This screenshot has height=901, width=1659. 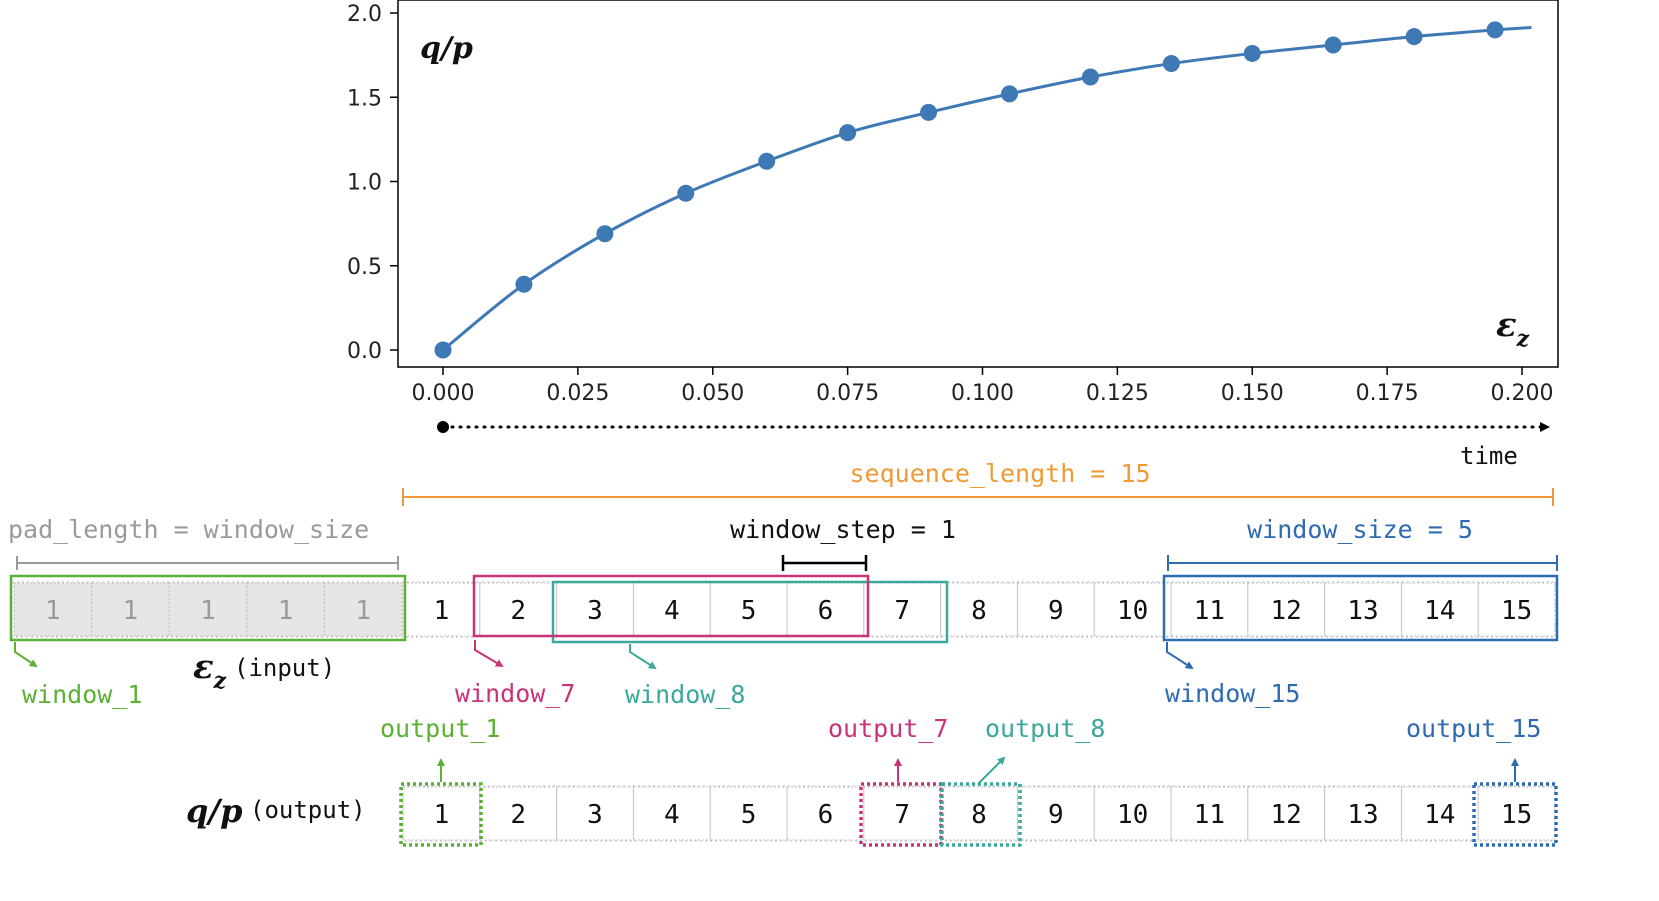 I want to click on y-tick-label: 1.0, so click(x=364, y=183).